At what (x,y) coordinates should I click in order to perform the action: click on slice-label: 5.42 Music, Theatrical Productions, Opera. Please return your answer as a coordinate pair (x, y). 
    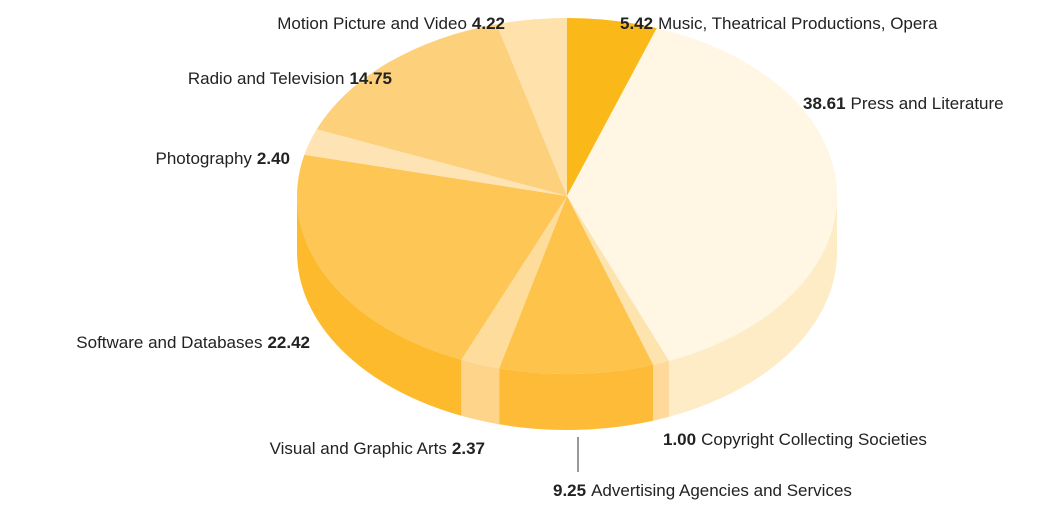
    Looking at the image, I should click on (779, 23).